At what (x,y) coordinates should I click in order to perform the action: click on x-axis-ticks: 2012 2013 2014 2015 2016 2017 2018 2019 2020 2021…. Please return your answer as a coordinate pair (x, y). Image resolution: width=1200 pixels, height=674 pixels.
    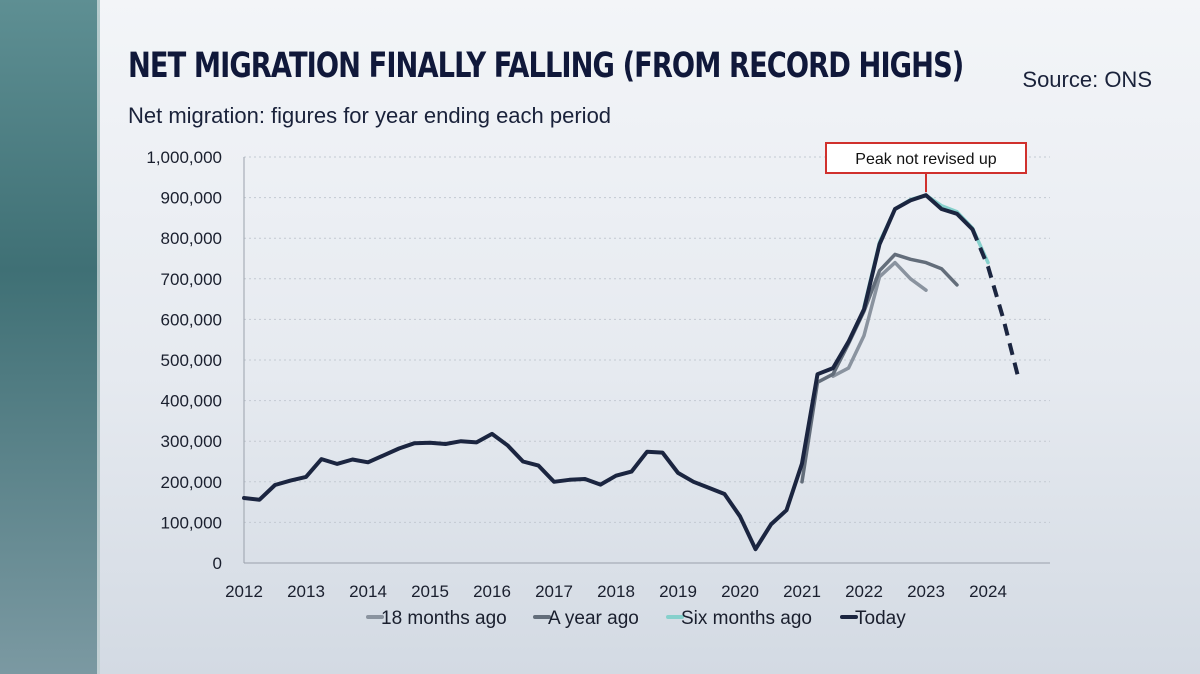
    Looking at the image, I should click on (616, 591).